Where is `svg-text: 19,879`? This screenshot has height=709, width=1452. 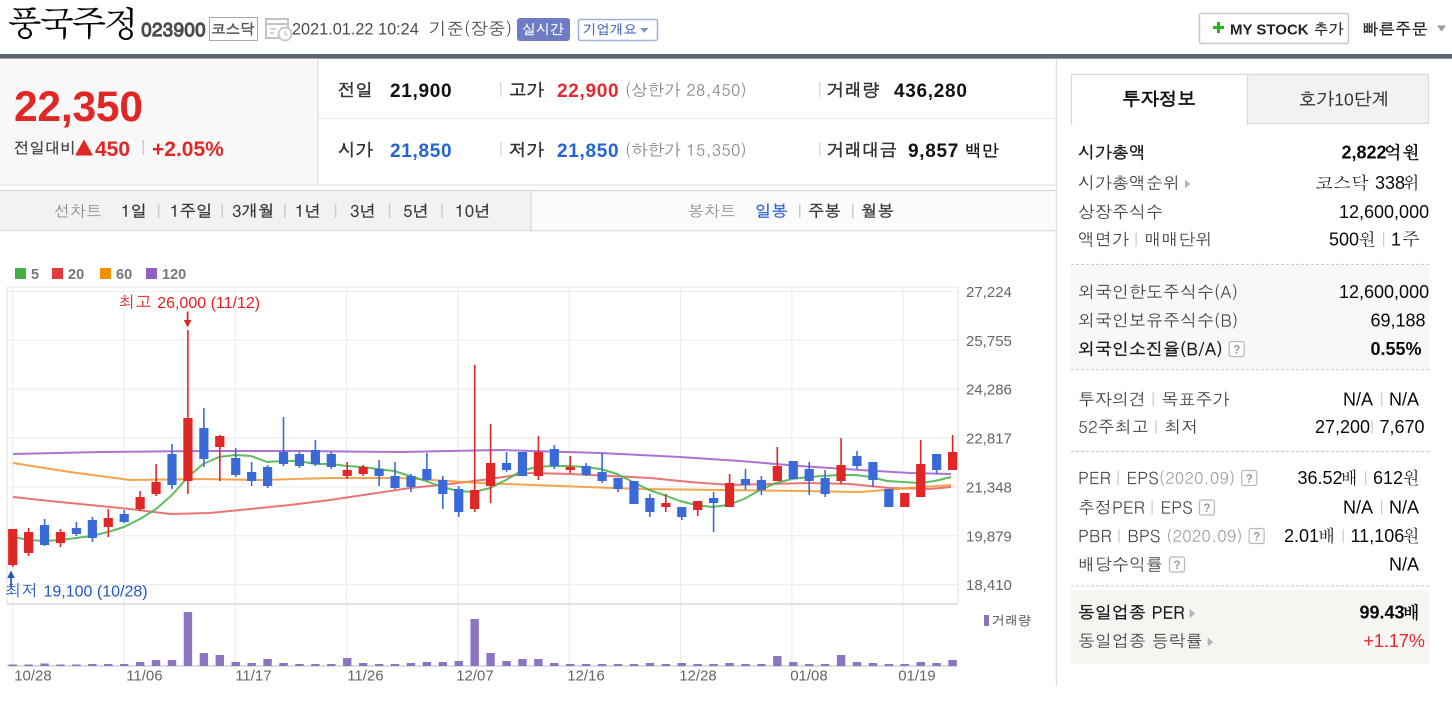 svg-text: 19,879 is located at coordinates (989, 536).